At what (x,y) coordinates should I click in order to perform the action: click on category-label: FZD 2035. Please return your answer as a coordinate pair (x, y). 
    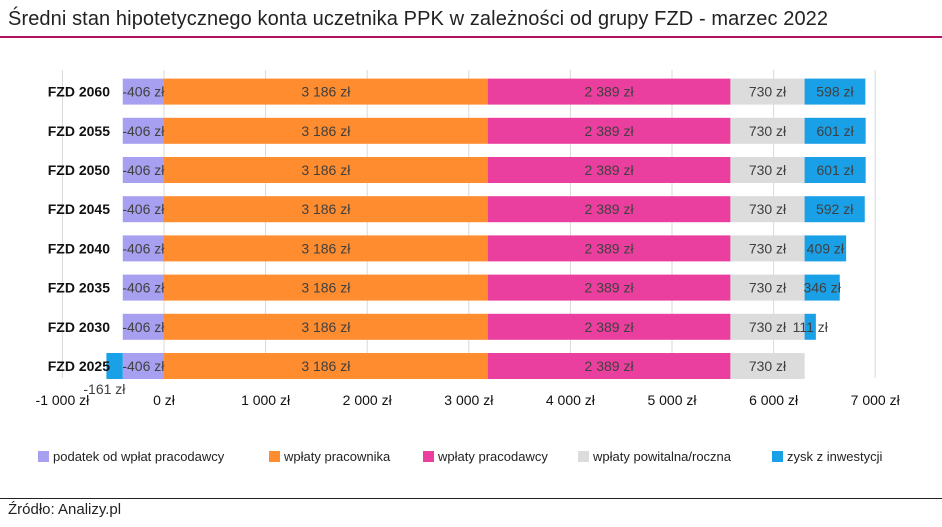
    Looking at the image, I should click on (79, 288).